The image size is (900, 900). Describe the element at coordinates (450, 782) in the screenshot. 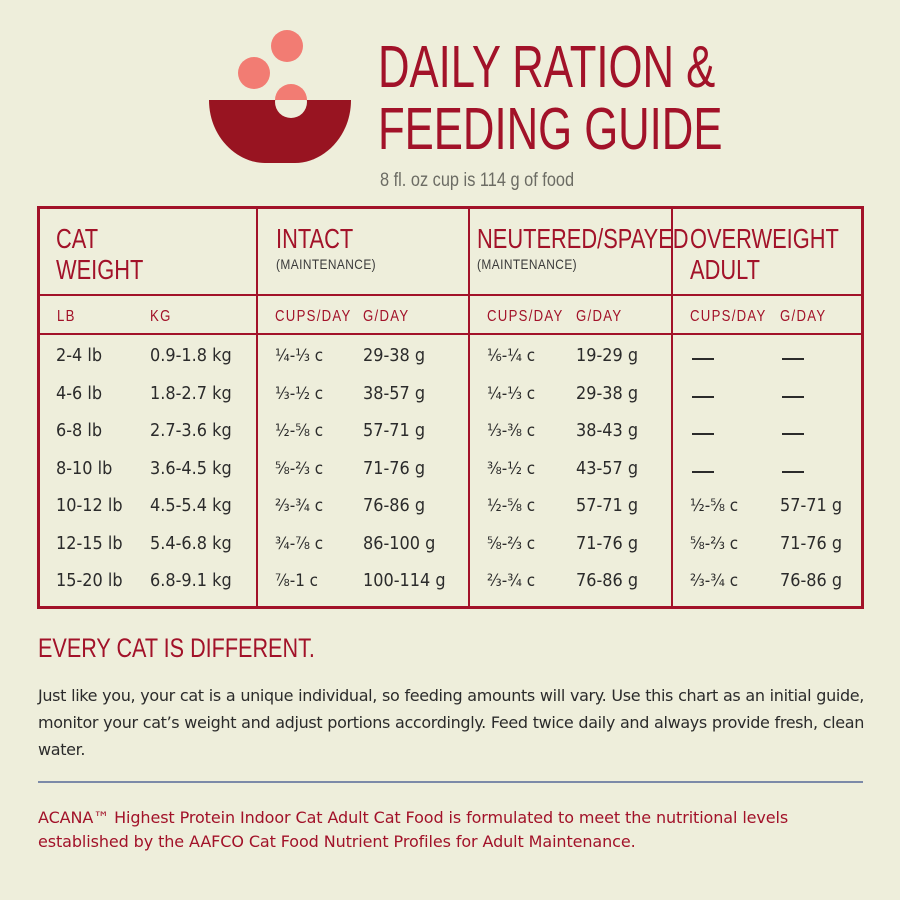

I see `divider` at that location.